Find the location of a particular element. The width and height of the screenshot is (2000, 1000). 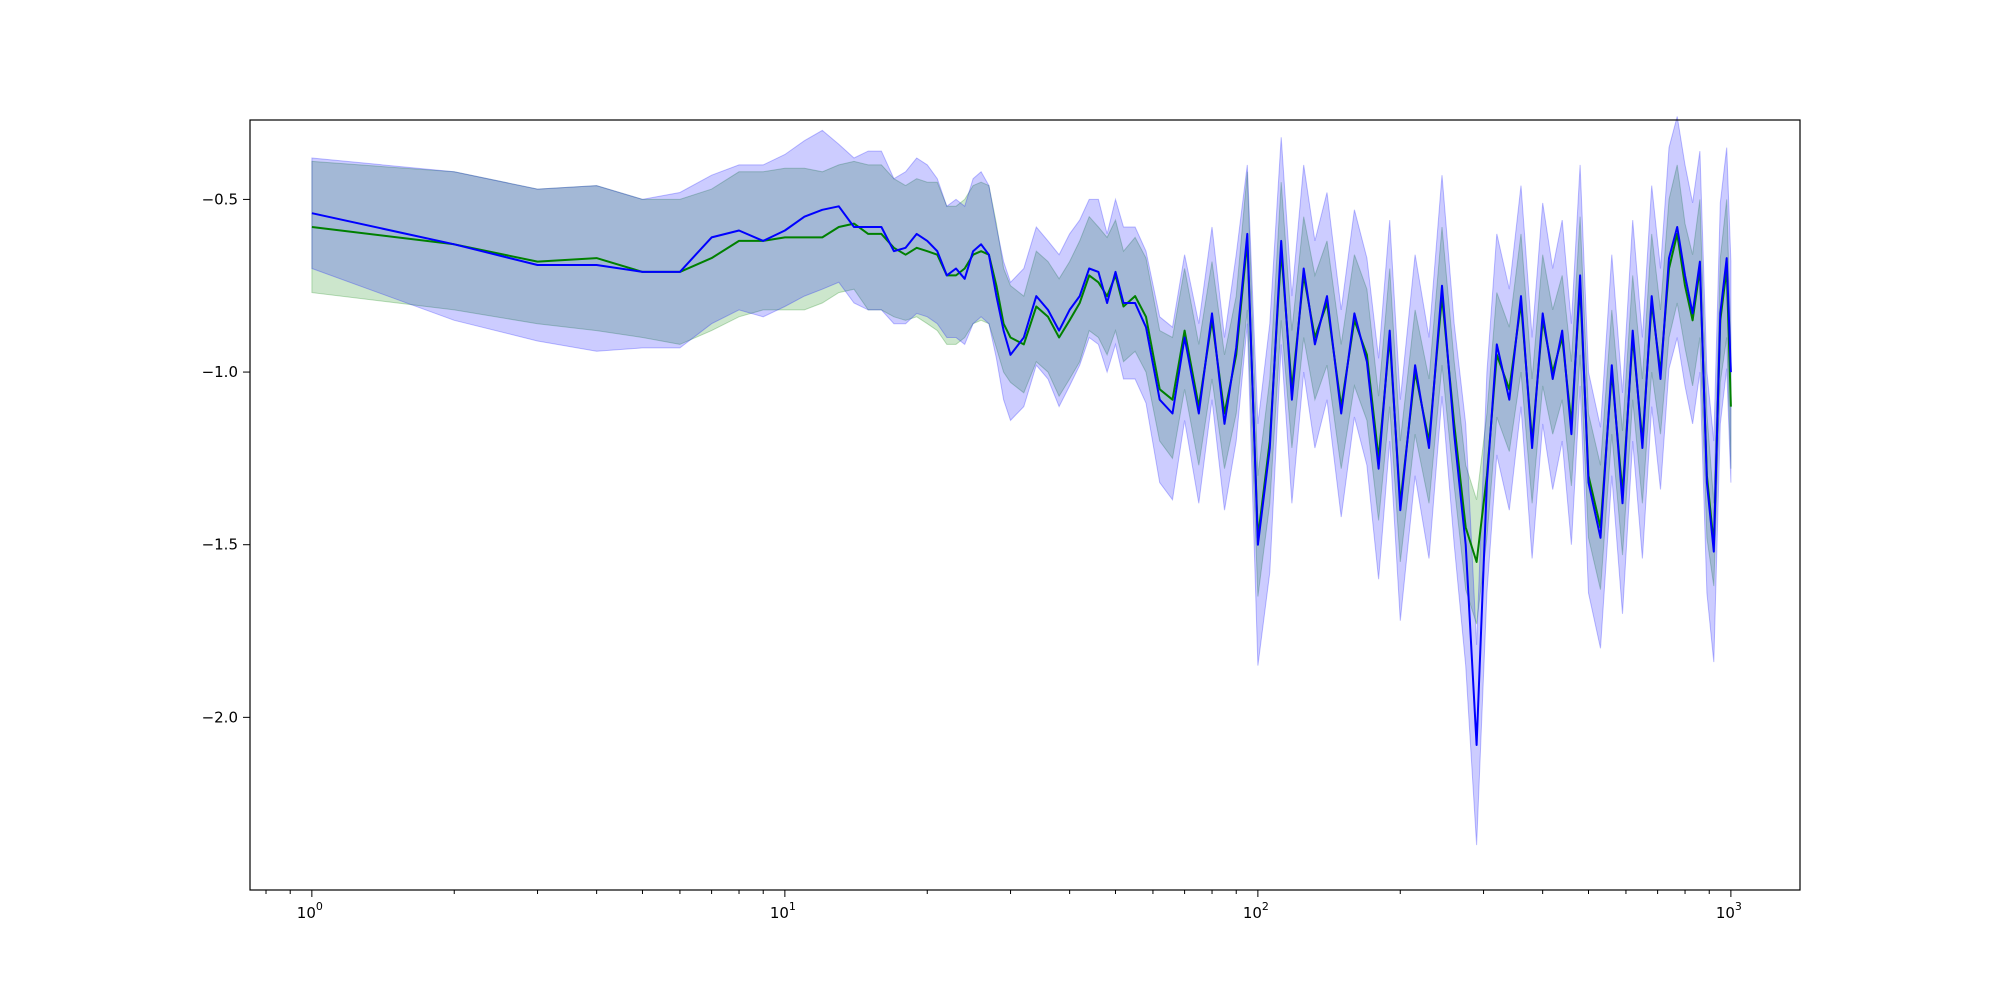

y-tick-label: −2.0 is located at coordinates (220, 717).